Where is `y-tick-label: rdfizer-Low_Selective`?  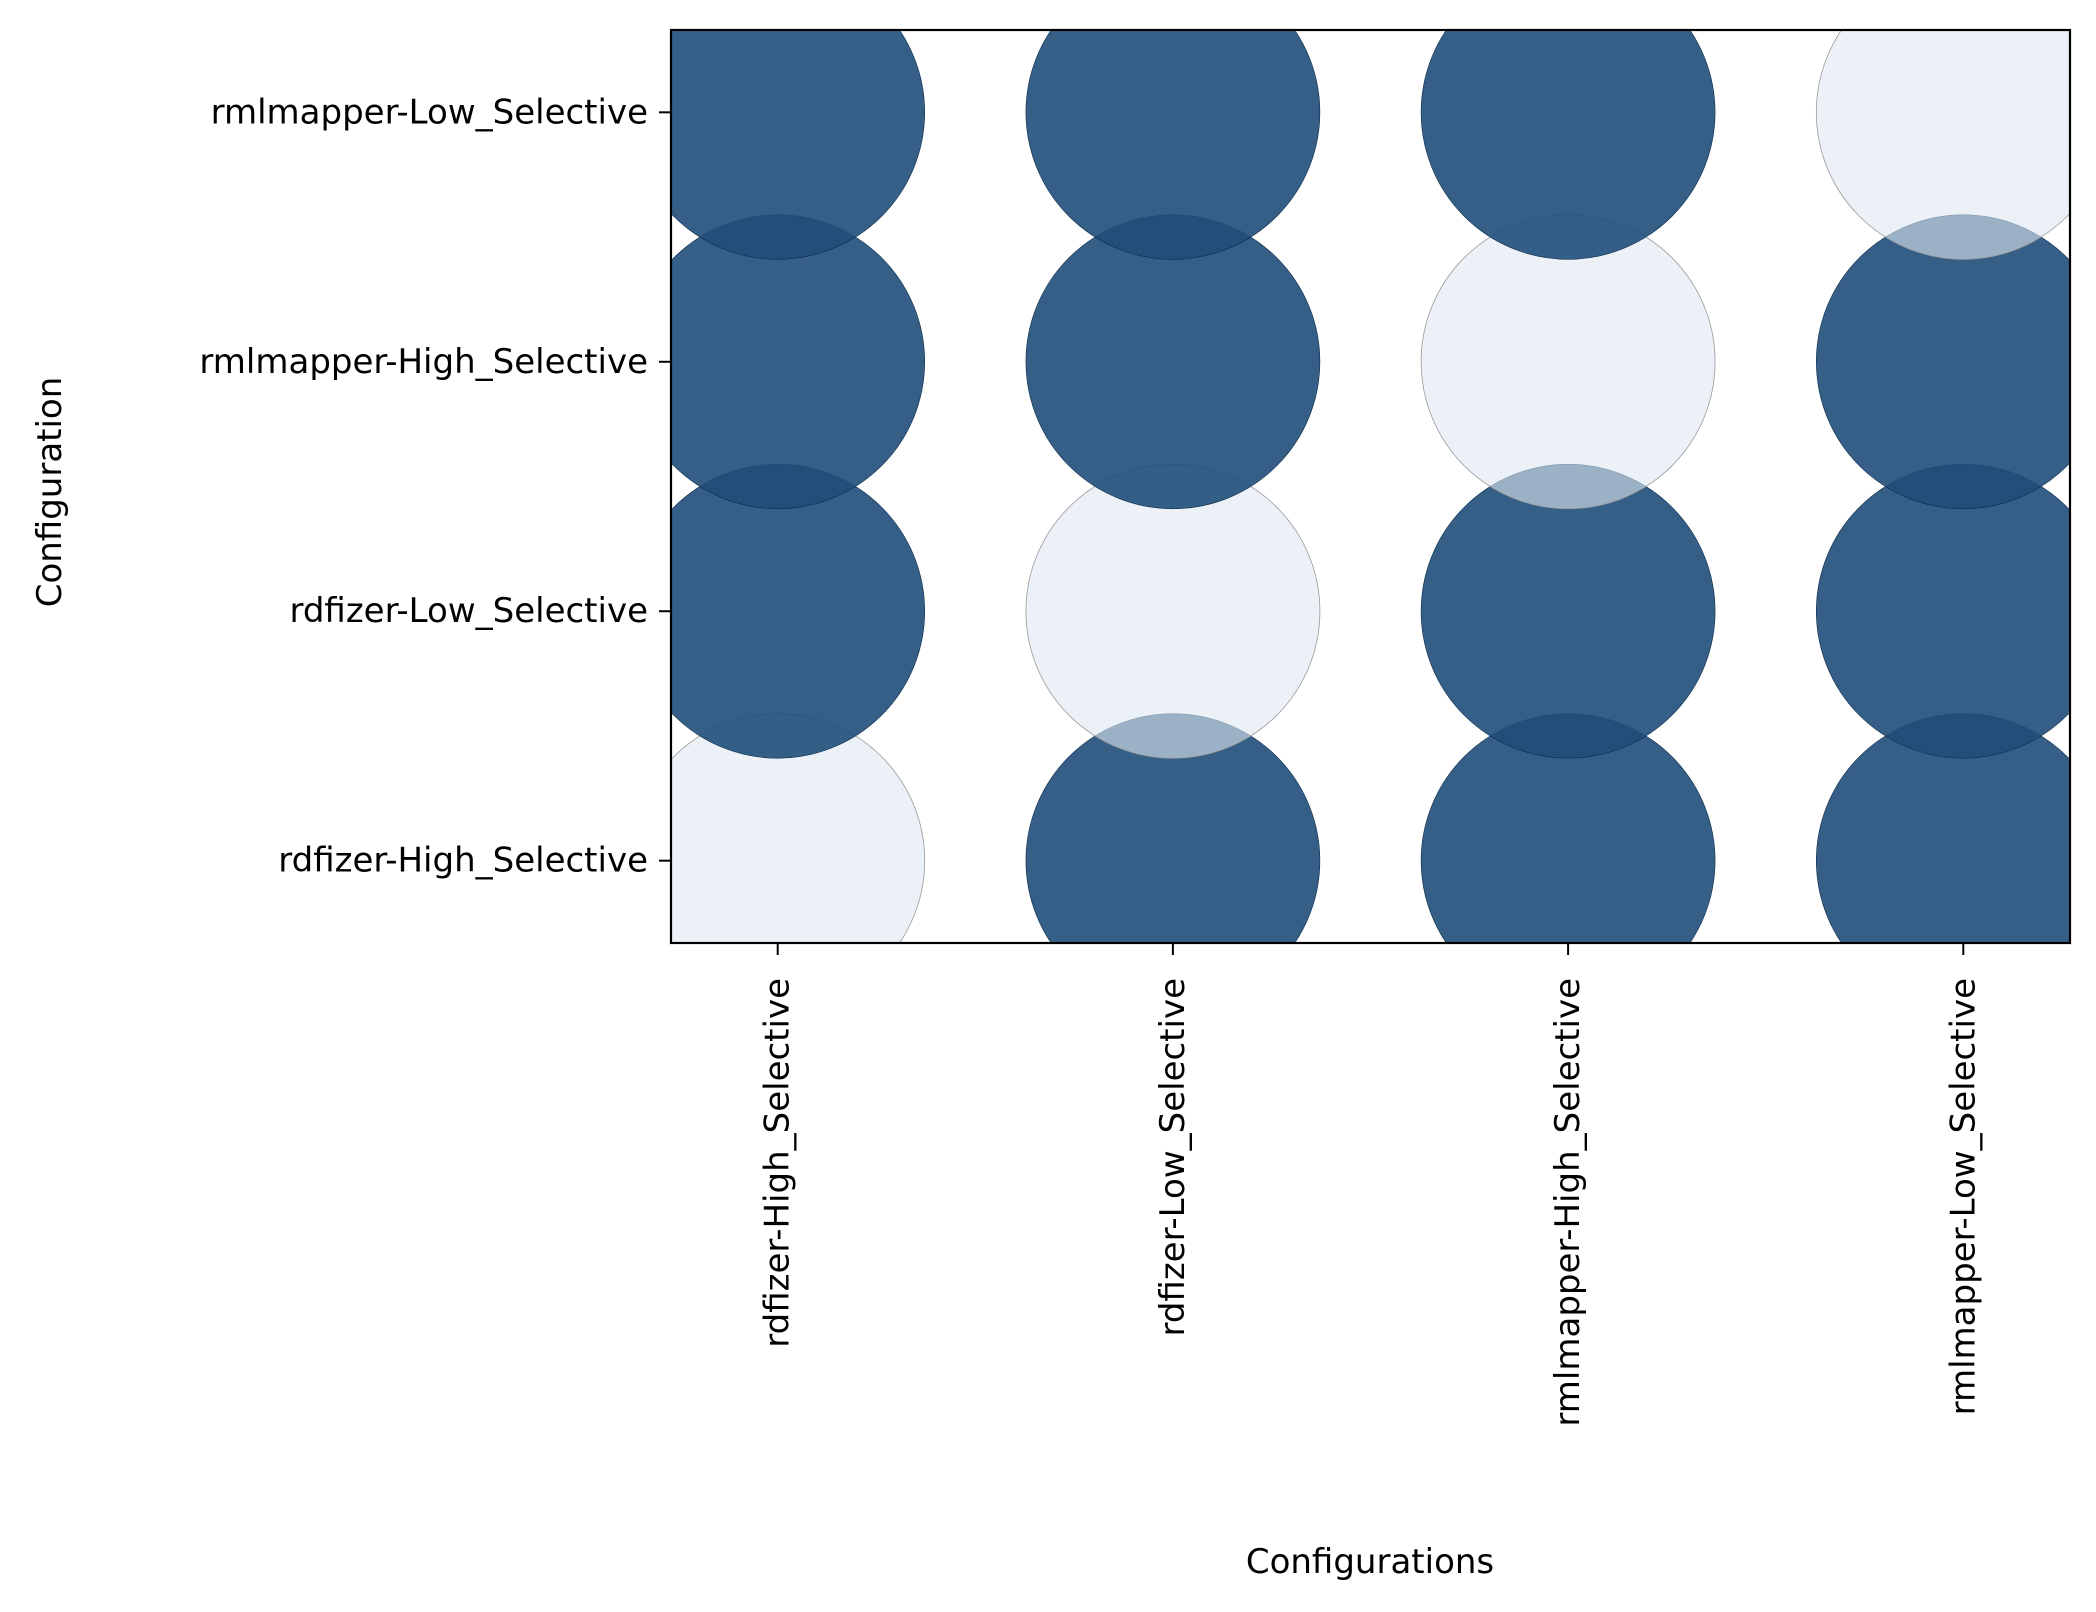
y-tick-label: rdfizer-Low_Selective is located at coordinates (468, 611).